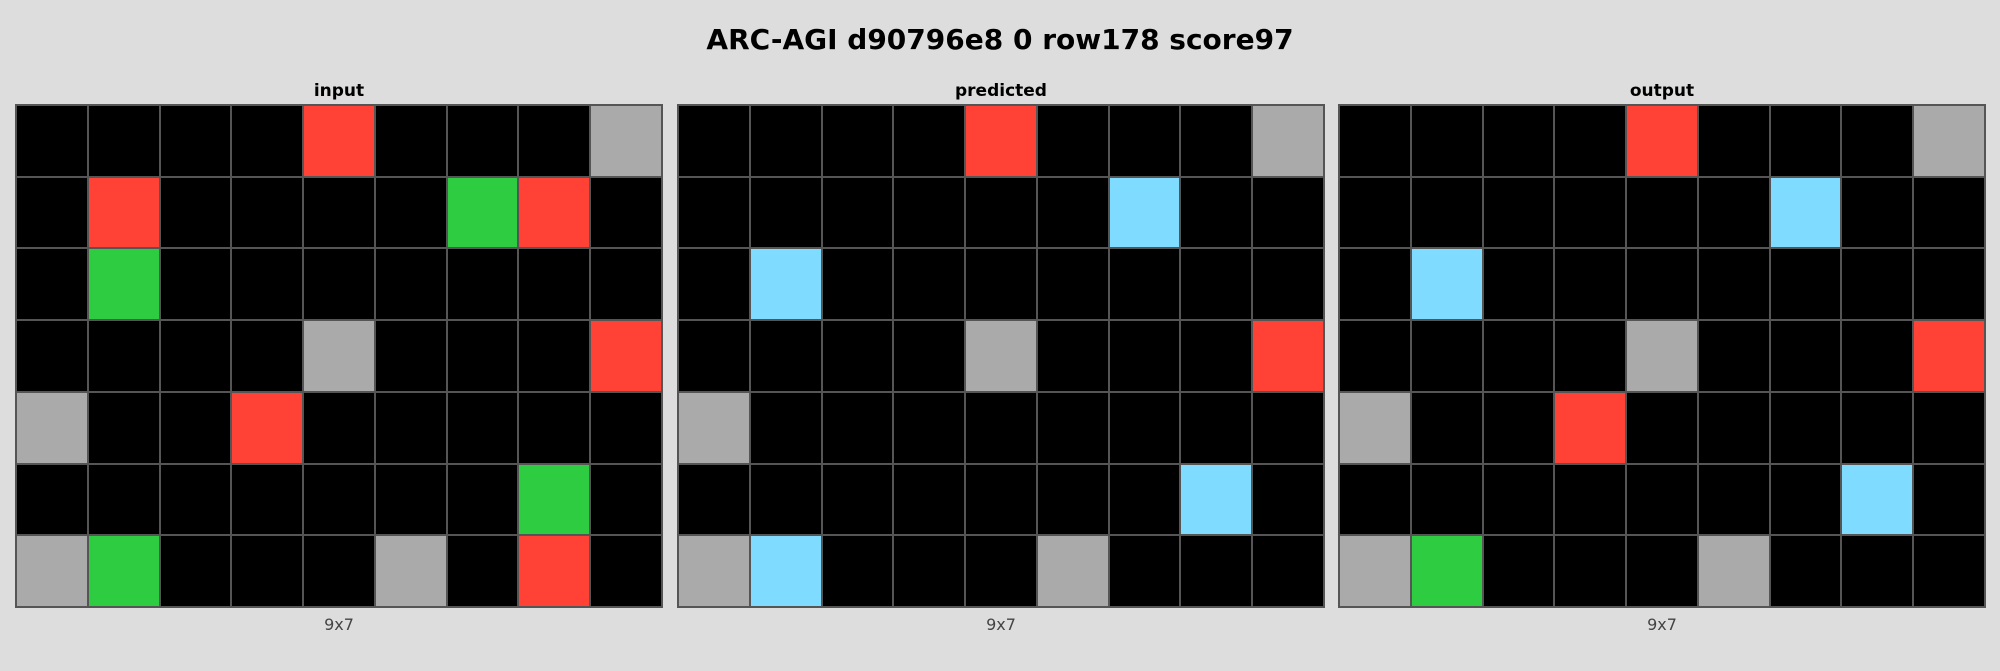  What do you see at coordinates (1000, 39) in the screenshot?
I see `figure-title: ARC-AGI d90796e8 0 row178 score97` at bounding box center [1000, 39].